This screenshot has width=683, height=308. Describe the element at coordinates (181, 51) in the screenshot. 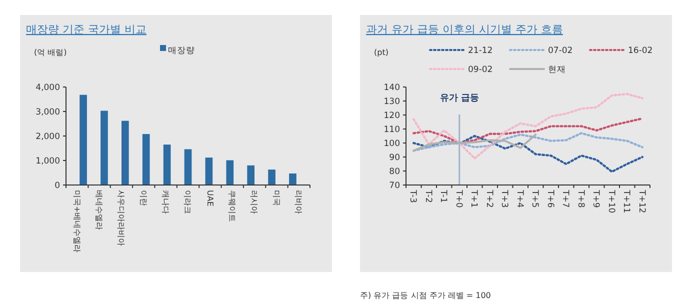

I see `legend-label: 매장량` at that location.